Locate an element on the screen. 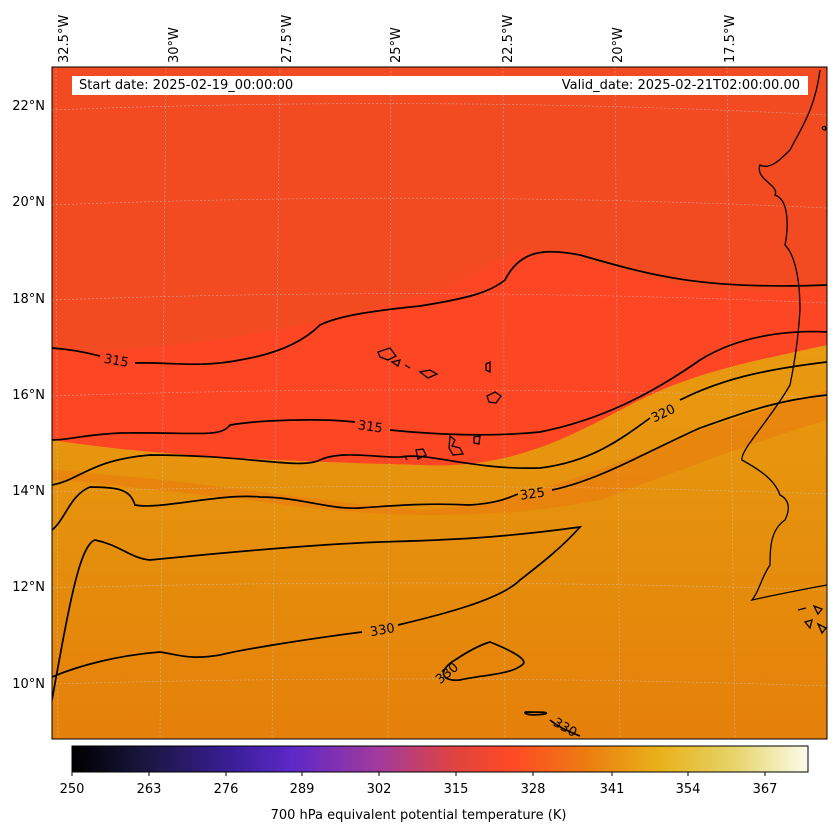 This screenshot has height=836, width=837. contour-315-mid is located at coordinates (439, 385).